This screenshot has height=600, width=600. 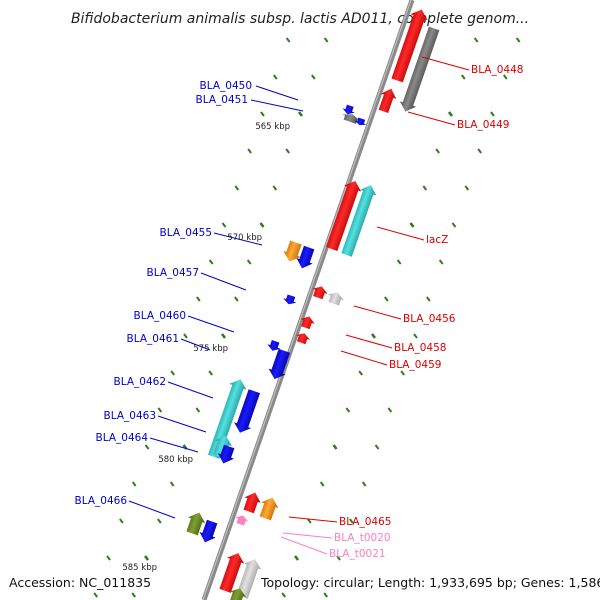 What do you see at coordinates (351, 118) in the screenshot?
I see `gene-bla0451` at bounding box center [351, 118].